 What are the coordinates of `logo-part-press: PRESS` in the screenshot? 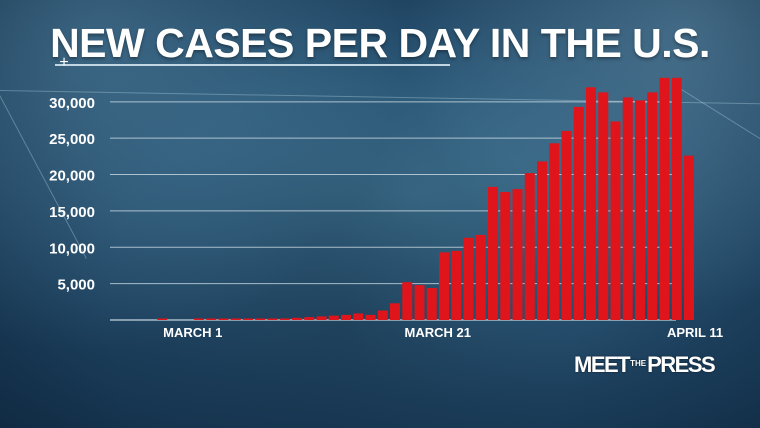 It's located at (681, 364).